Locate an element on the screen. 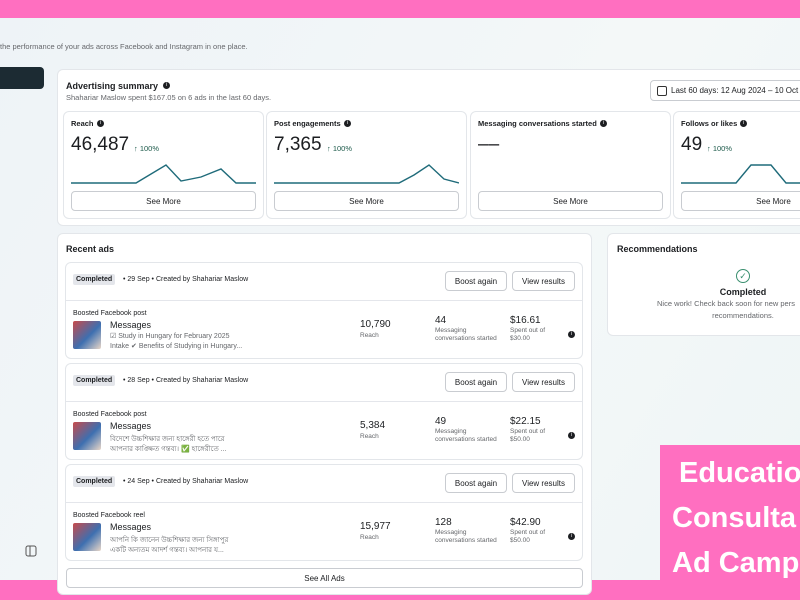 This screenshot has height=600, width=800. date: 24 Sep is located at coordinates (138, 481).